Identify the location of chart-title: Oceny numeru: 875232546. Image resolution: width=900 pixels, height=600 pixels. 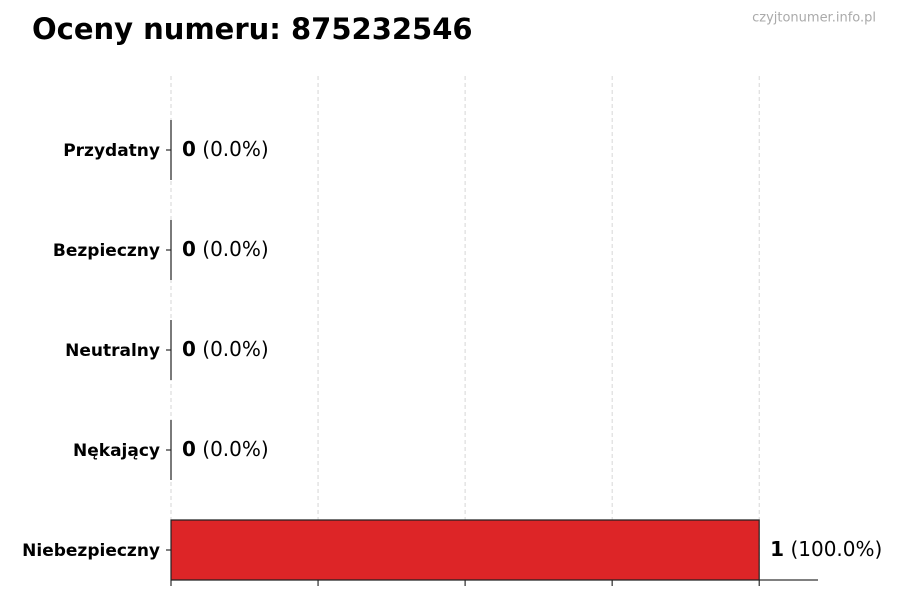
(252, 29).